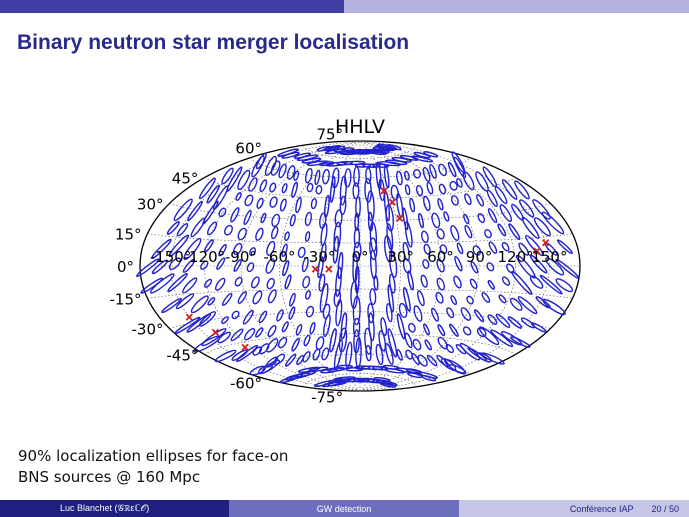  Describe the element at coordinates (360, 212) in the screenshot. I see `parallel-line` at that location.